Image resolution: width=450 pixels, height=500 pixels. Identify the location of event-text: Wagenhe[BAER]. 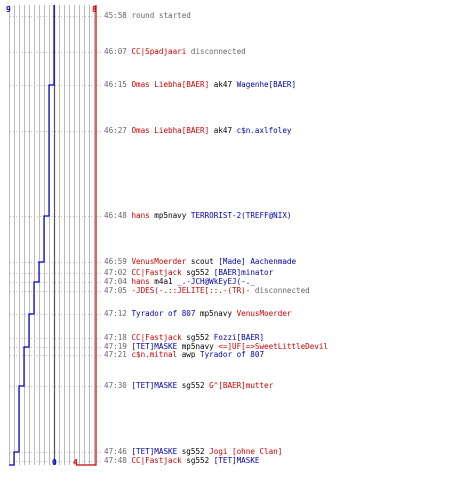
(266, 84).